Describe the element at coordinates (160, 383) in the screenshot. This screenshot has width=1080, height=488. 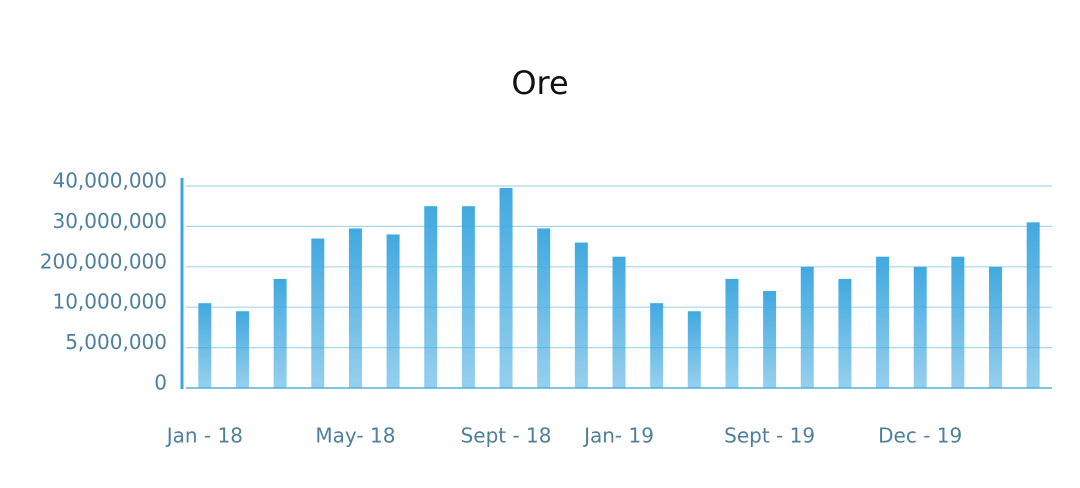
I see `y-tick-label: 0` at that location.